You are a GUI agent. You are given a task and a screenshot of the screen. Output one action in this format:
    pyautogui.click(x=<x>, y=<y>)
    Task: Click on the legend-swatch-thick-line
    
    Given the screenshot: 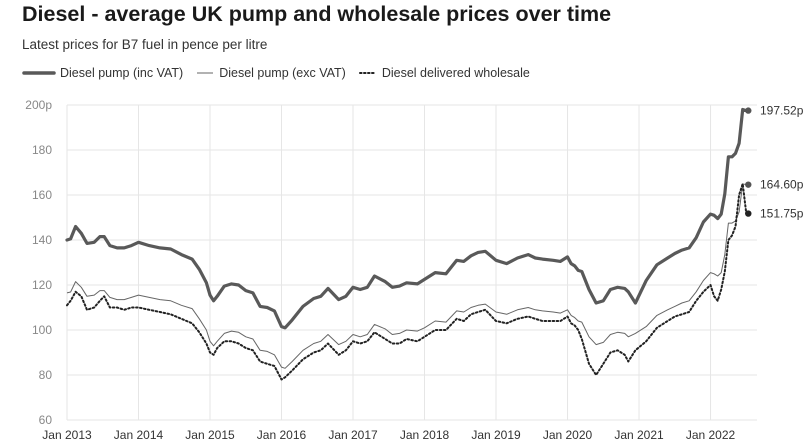 What is the action you would take?
    pyautogui.click(x=39, y=73)
    